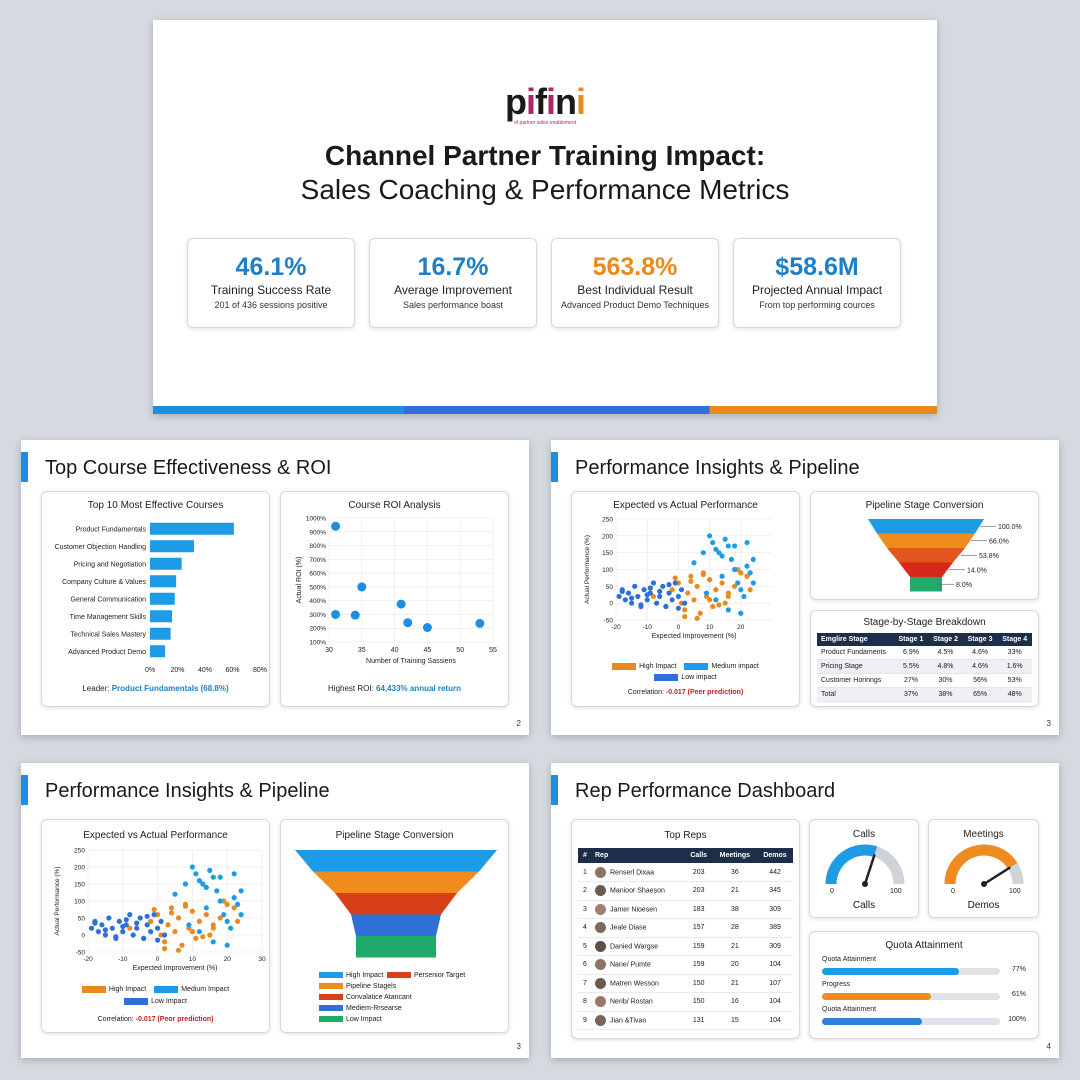  I want to click on x-tick-label: 10, so click(710, 627).